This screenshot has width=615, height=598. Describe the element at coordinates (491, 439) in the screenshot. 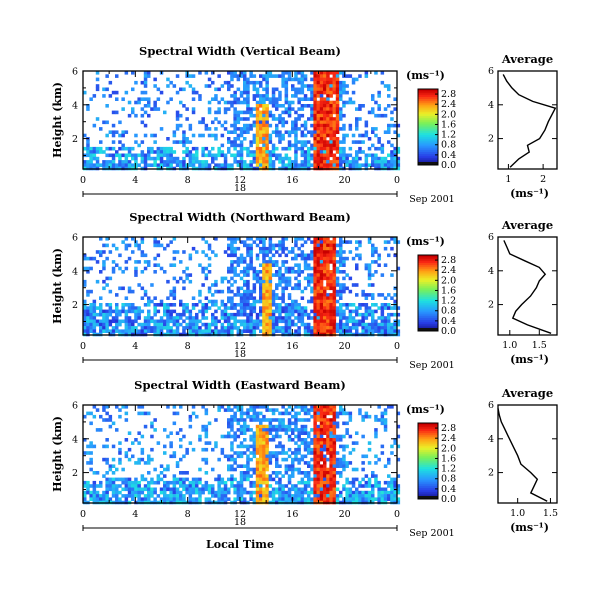

I see `avg-y-tick-label: 4` at that location.